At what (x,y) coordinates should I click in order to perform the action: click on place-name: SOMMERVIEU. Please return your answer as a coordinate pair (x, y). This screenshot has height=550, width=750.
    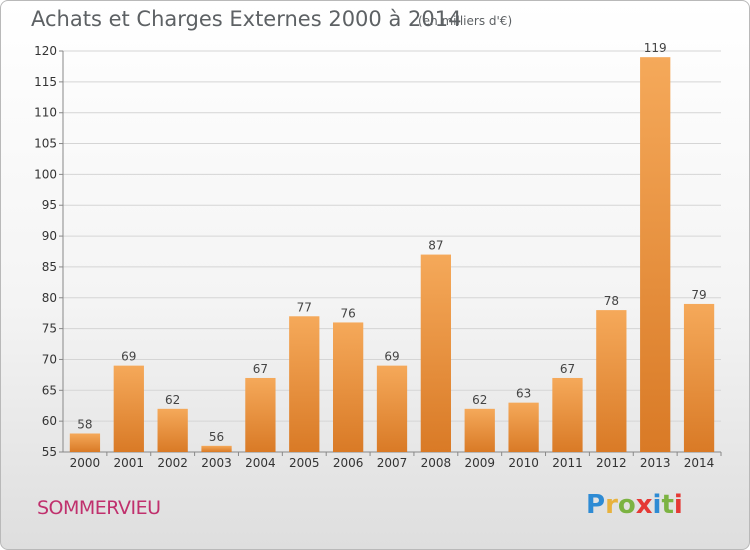
    Looking at the image, I should click on (99, 508).